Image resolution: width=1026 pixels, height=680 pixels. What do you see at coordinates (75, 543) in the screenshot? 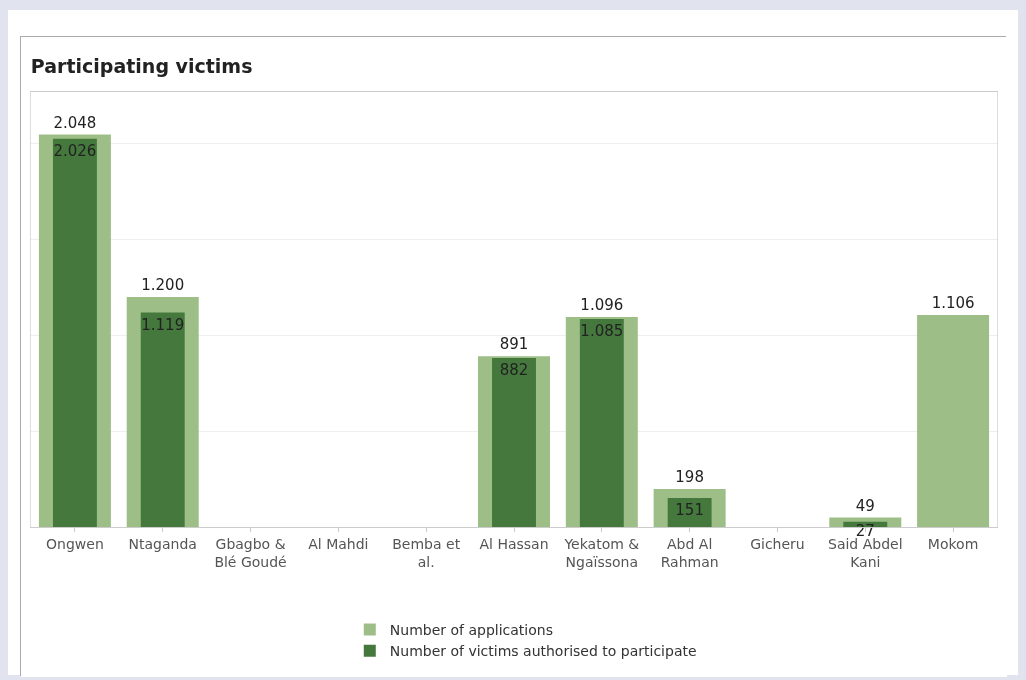
I see `x-tick-label: Ongwen` at bounding box center [75, 543].